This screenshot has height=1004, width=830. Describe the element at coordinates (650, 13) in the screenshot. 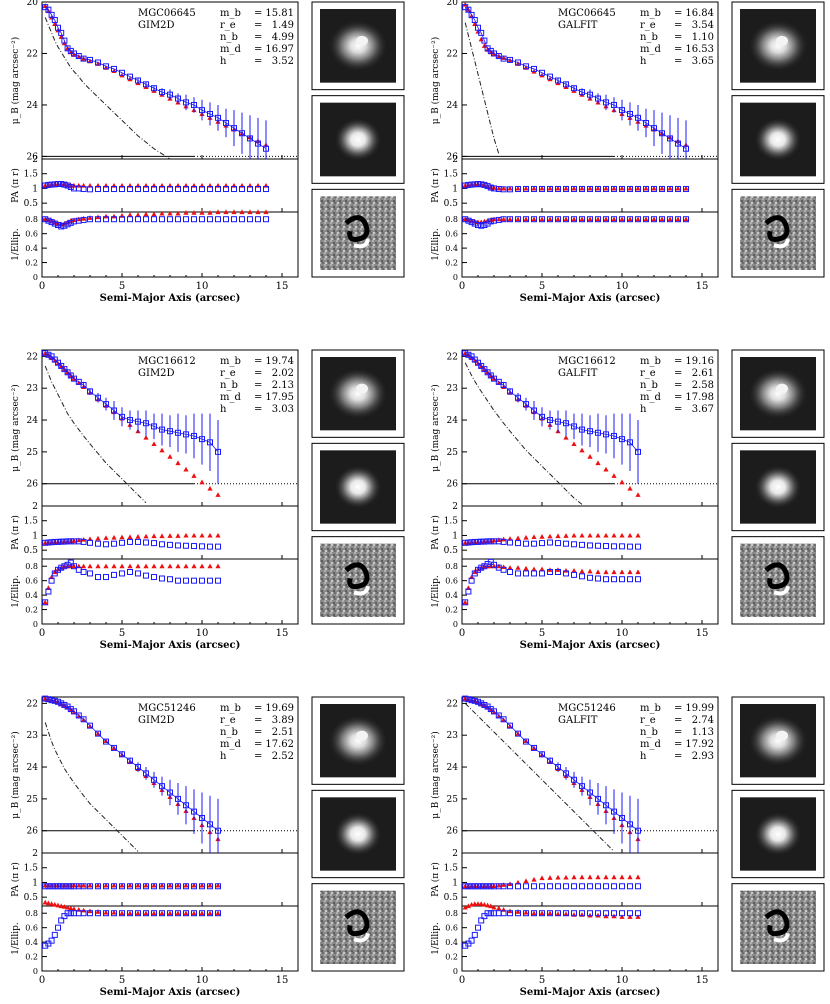

I see `param-label: m_b` at that location.